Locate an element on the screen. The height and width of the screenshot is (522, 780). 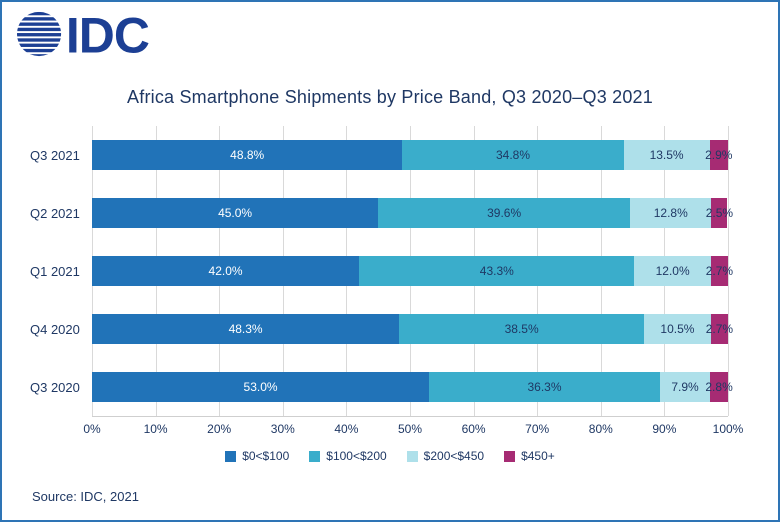
bar-segment: 34.8% is located at coordinates (513, 155).